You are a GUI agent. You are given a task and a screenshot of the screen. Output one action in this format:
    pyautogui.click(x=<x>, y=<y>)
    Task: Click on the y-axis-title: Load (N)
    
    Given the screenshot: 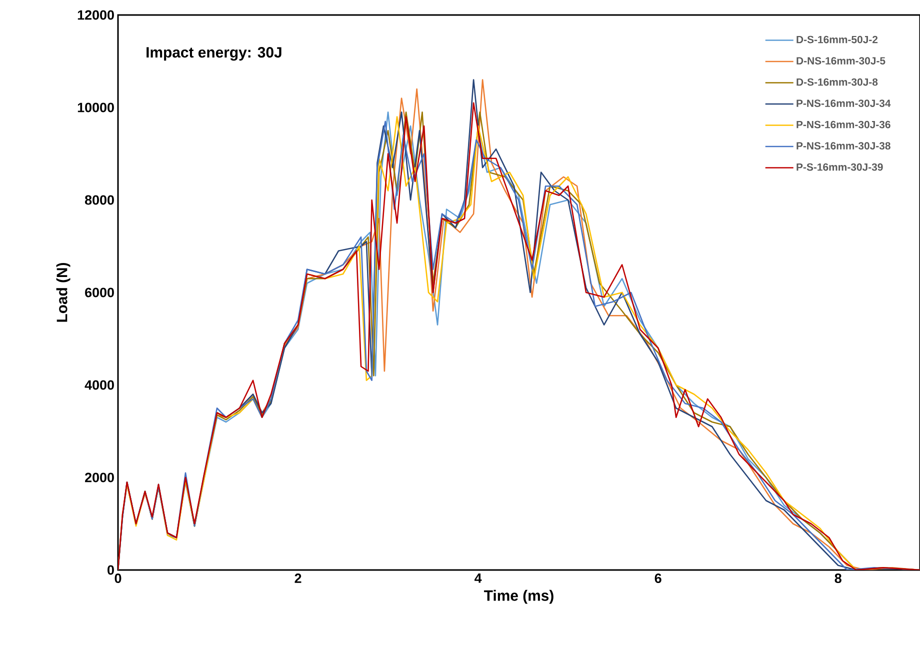 What is the action you would take?
    pyautogui.click(x=63, y=292)
    